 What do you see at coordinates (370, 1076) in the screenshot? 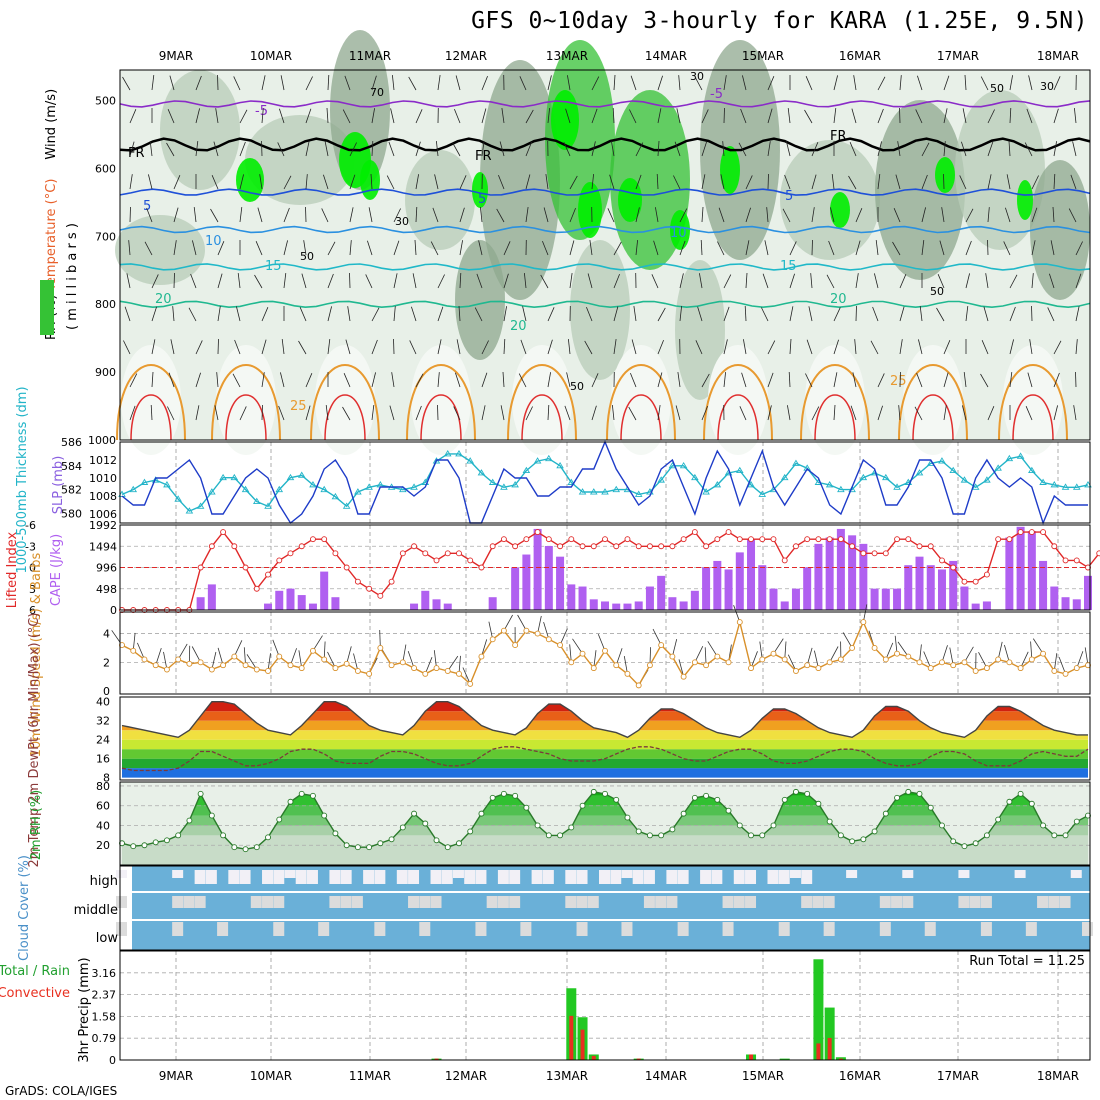
I see `date-label-bottom: 11MAR` at bounding box center [370, 1076].